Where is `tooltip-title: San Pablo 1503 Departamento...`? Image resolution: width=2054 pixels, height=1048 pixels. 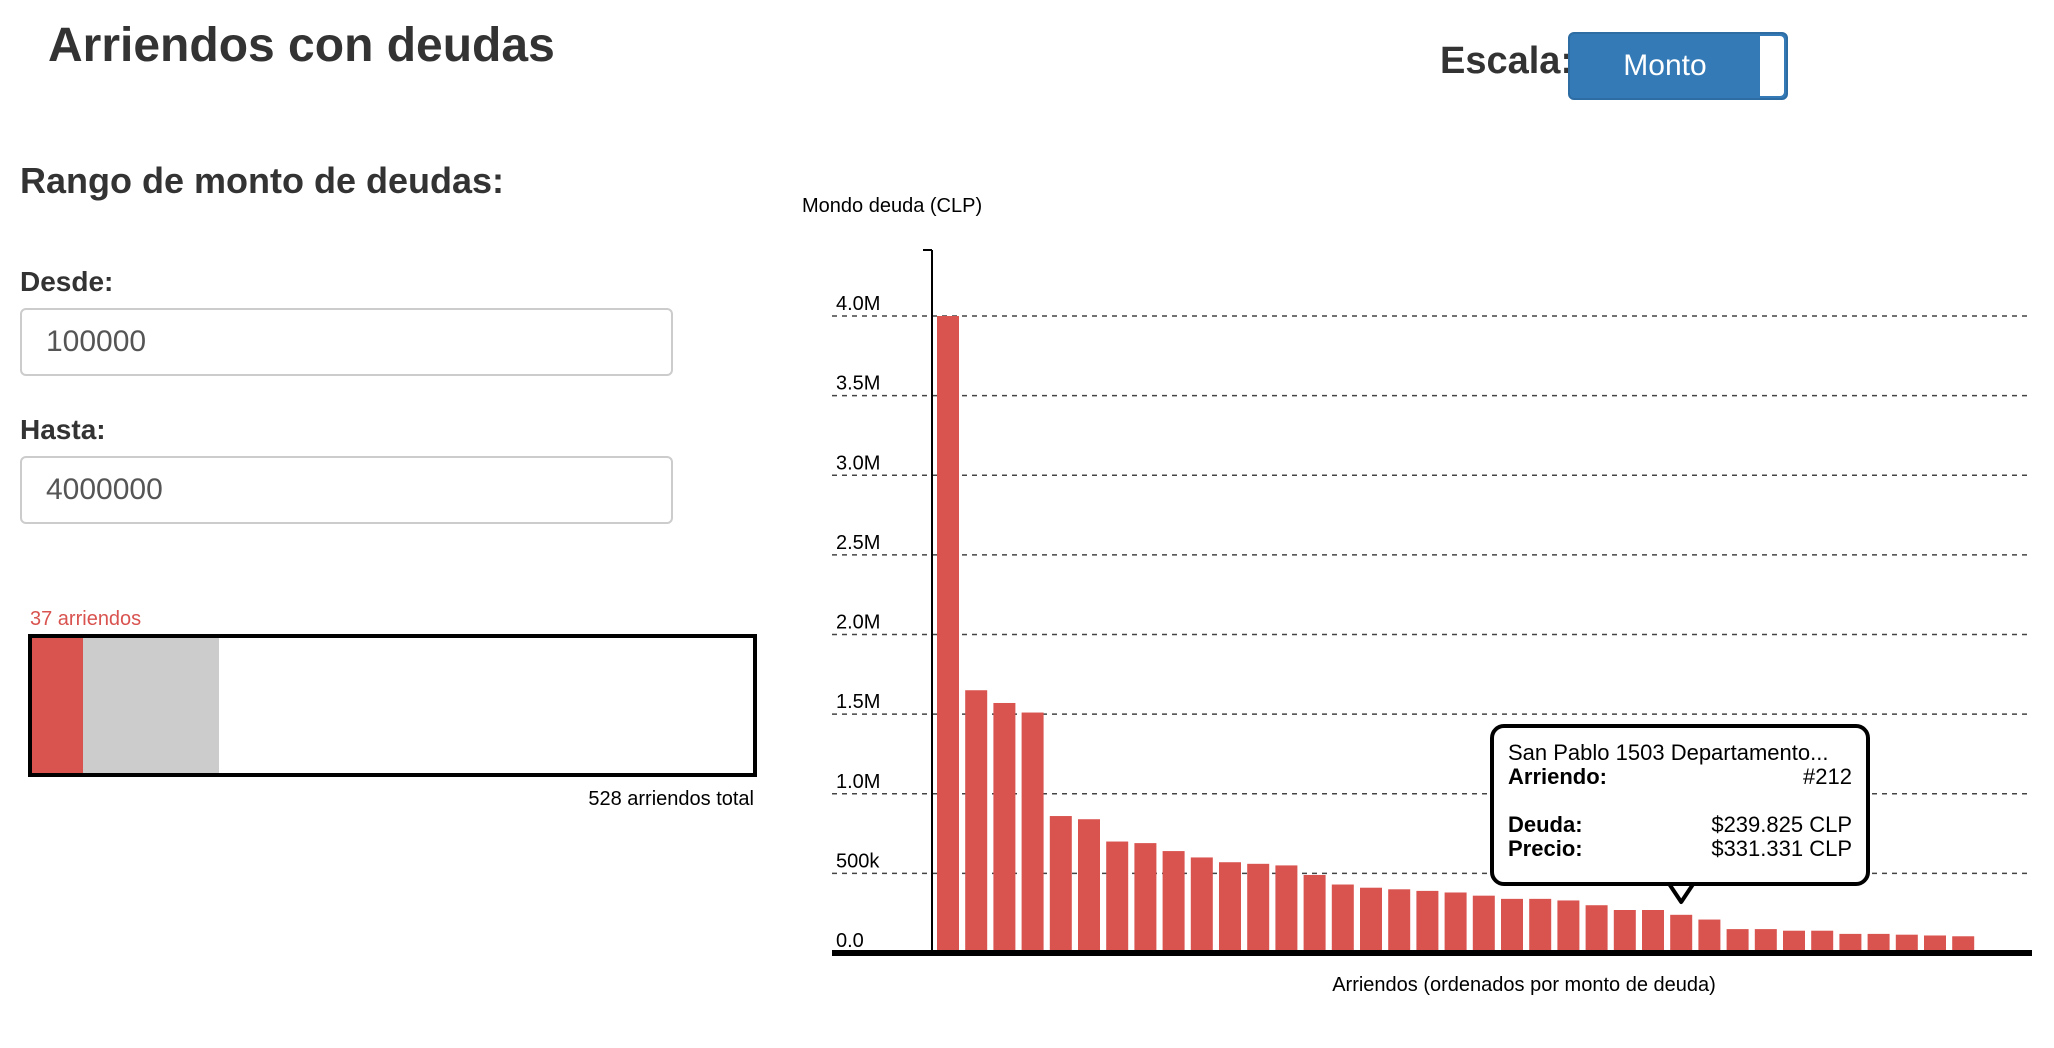 tooltip-title: San Pablo 1503 Departamento... is located at coordinates (1668, 752).